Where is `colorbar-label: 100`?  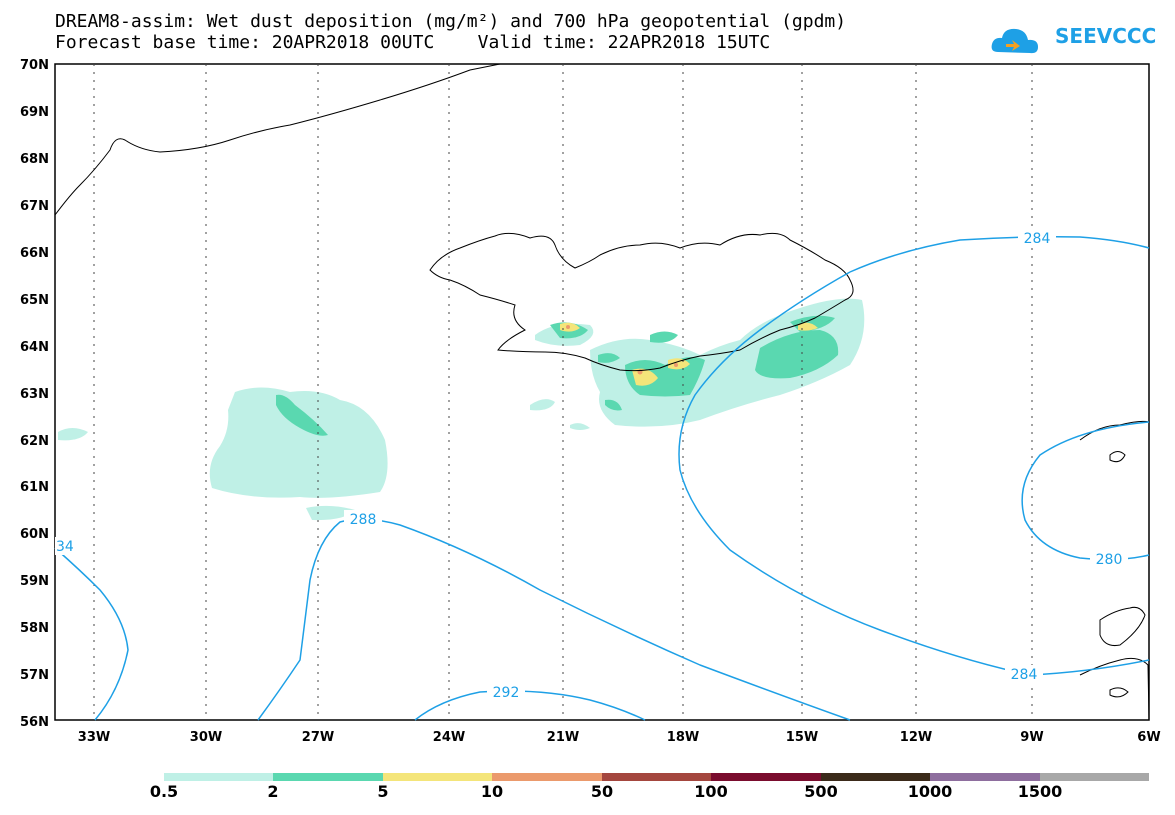 colorbar-label: 100 is located at coordinates (711, 791).